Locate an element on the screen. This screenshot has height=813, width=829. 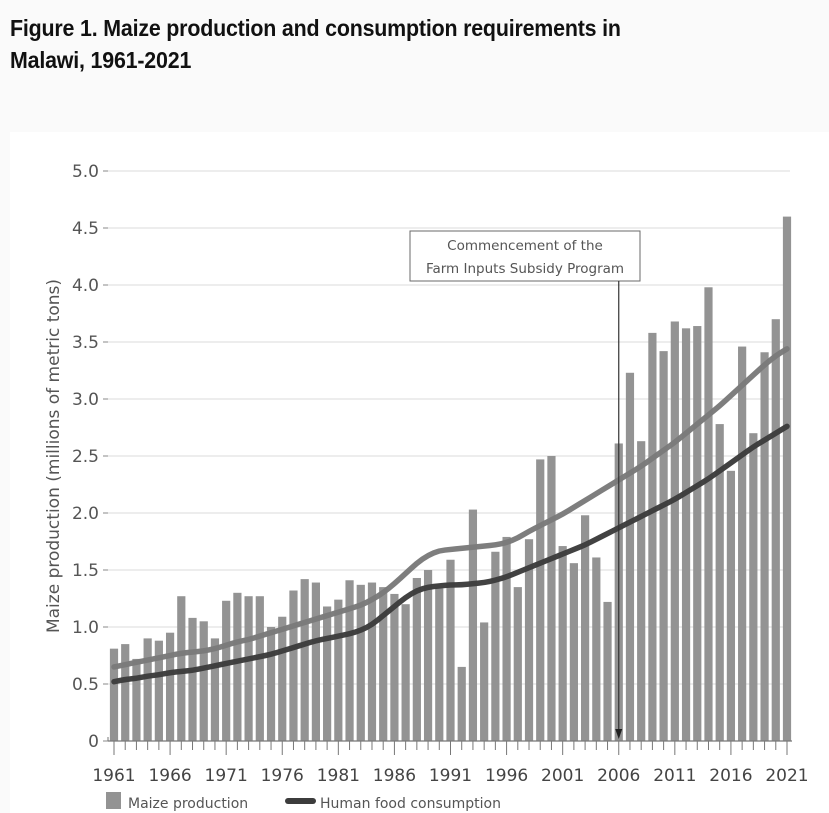
annotation-line-2: Farm Inputs Subsidy Program is located at coordinates (525, 269).